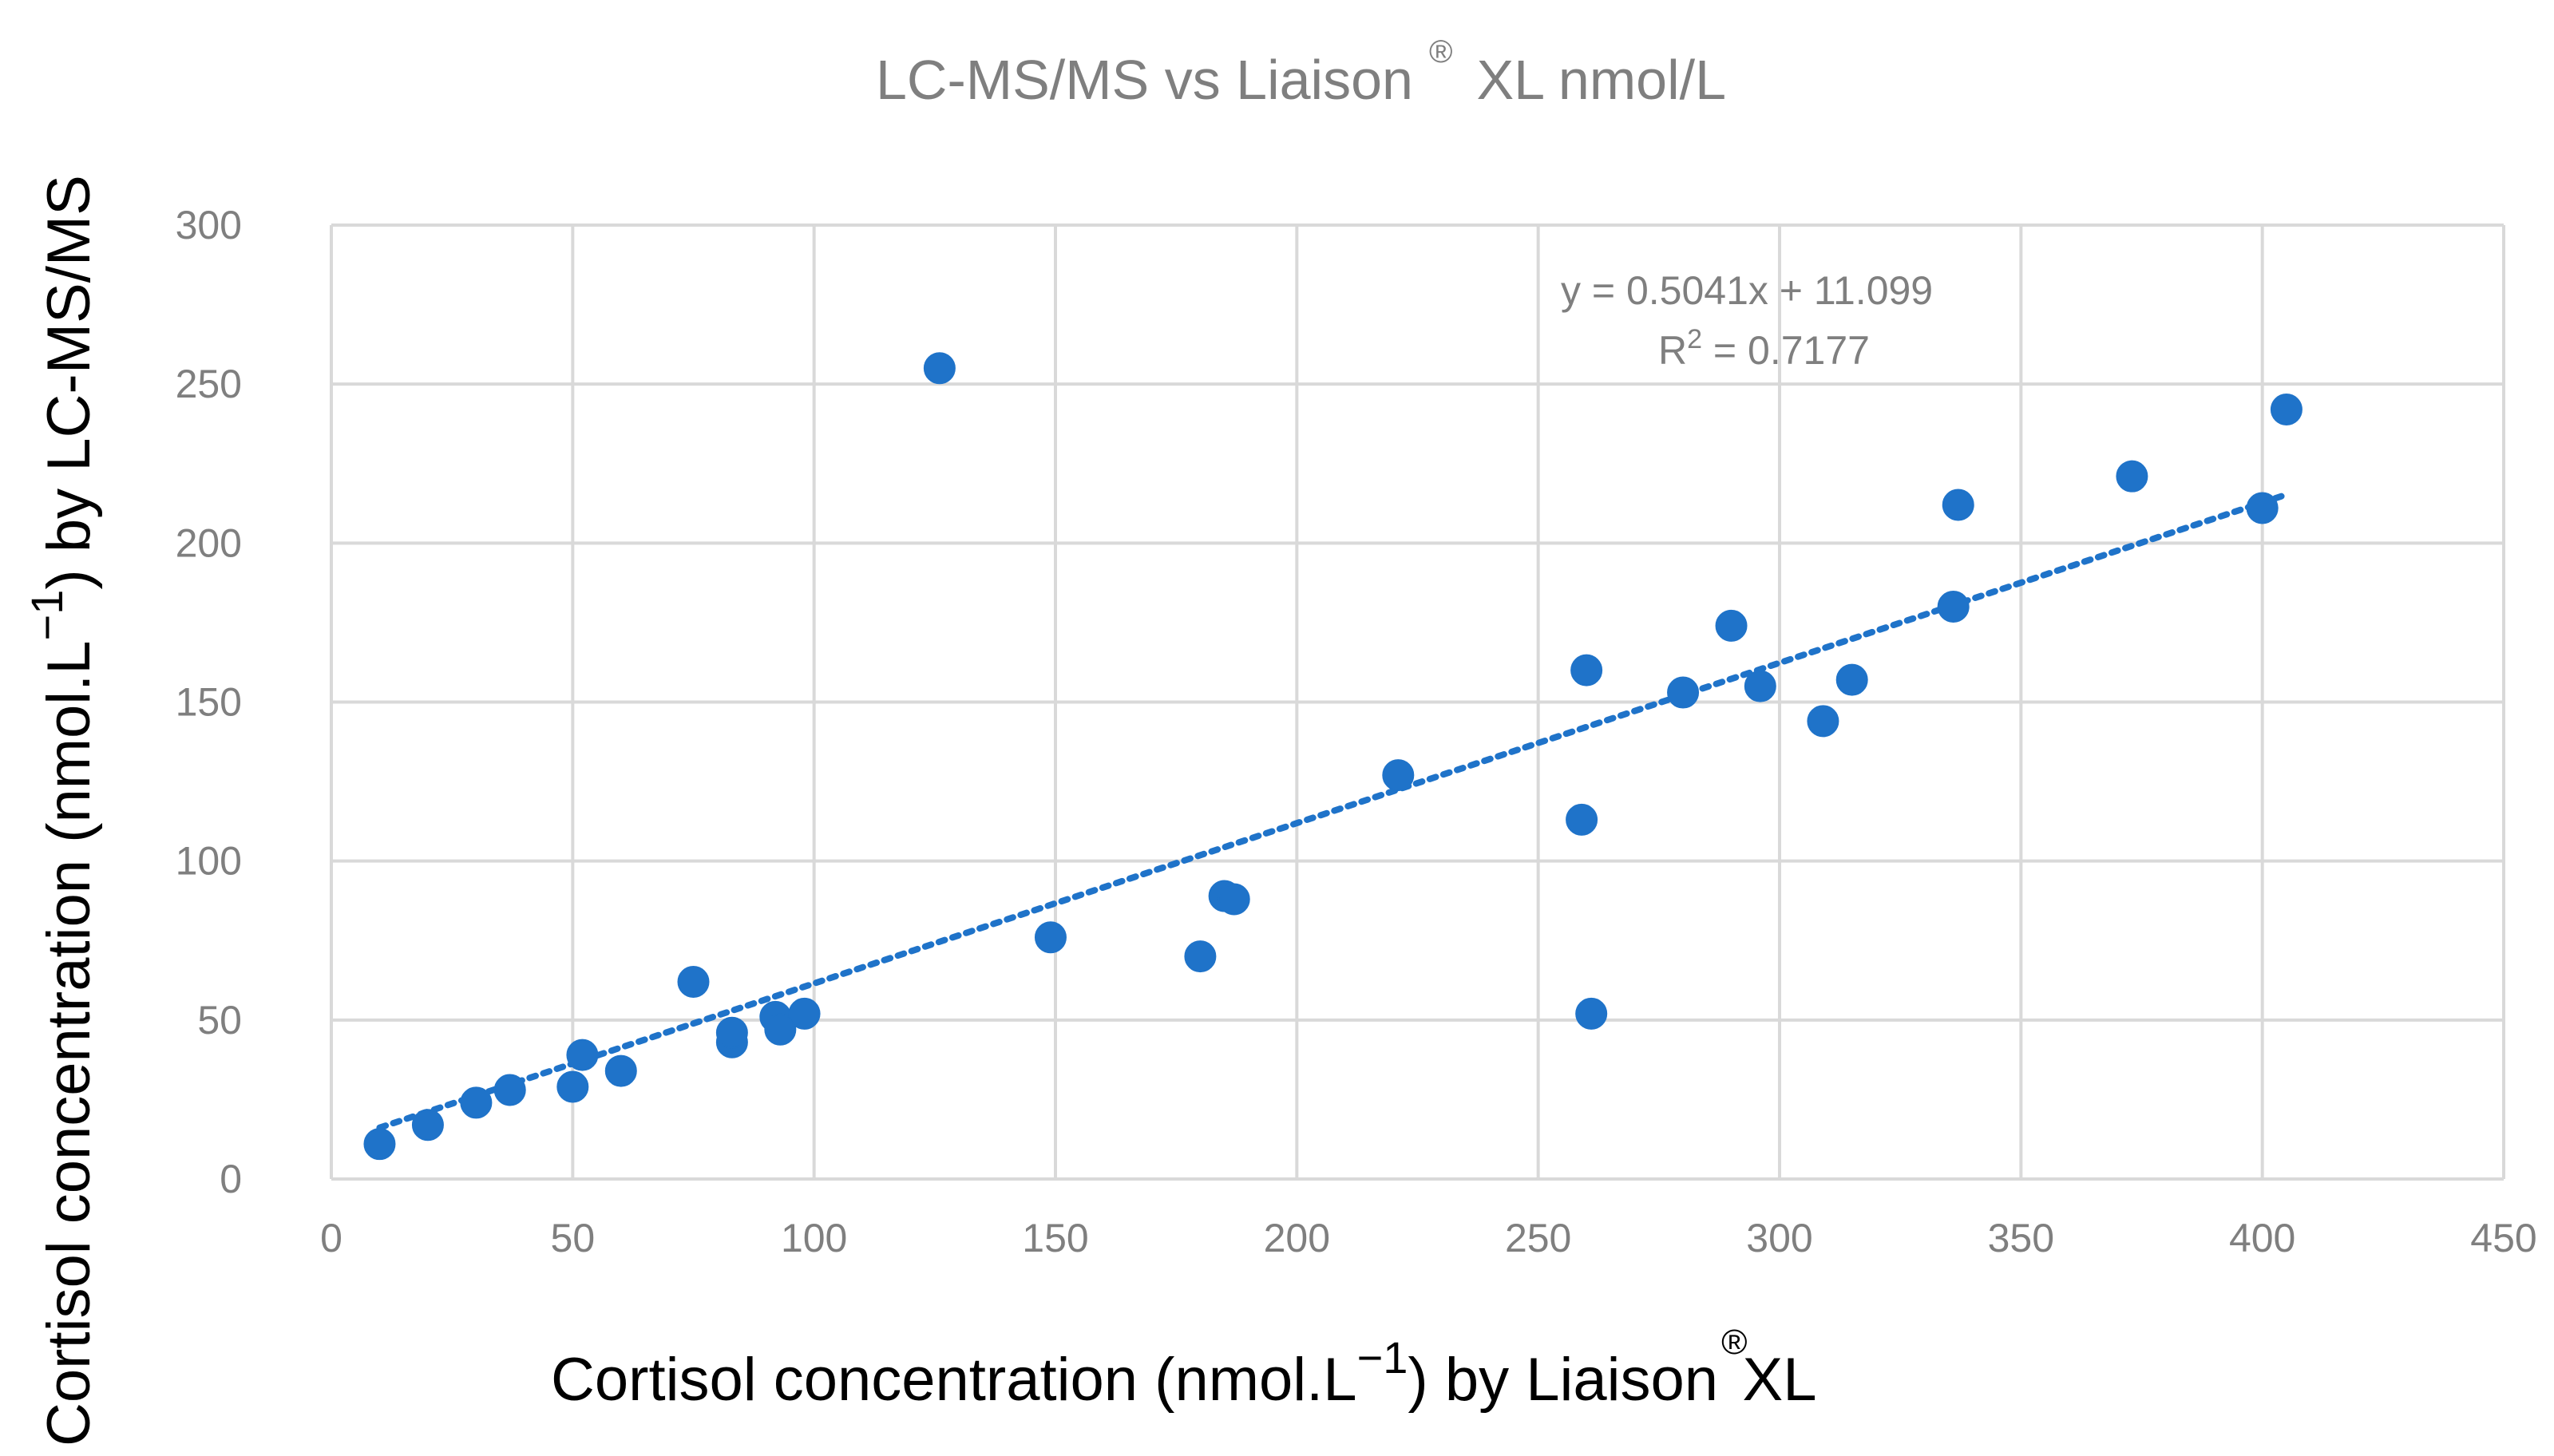  I want to click on r-squared-value: = 0.7177, so click(1786, 350).